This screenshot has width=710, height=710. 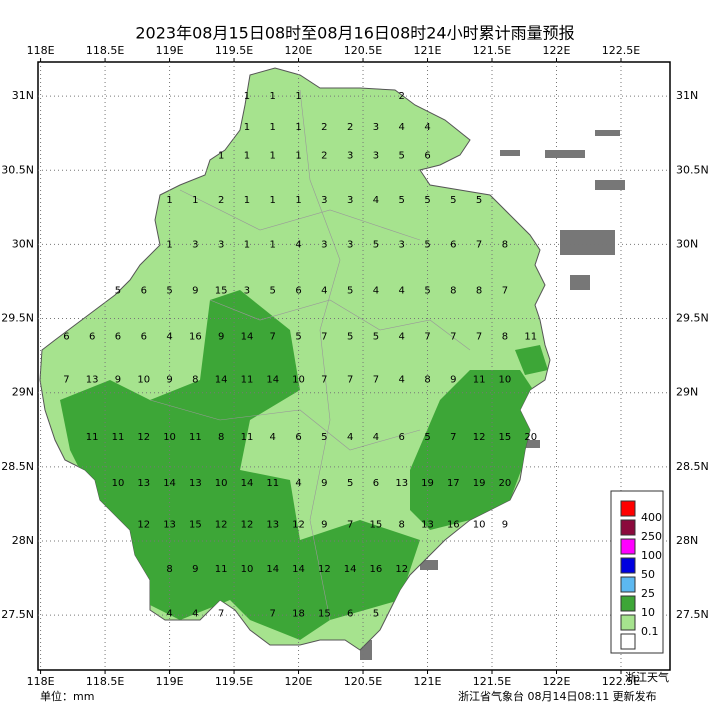 I want to click on y-tick-label: 30N, so click(x=687, y=243).